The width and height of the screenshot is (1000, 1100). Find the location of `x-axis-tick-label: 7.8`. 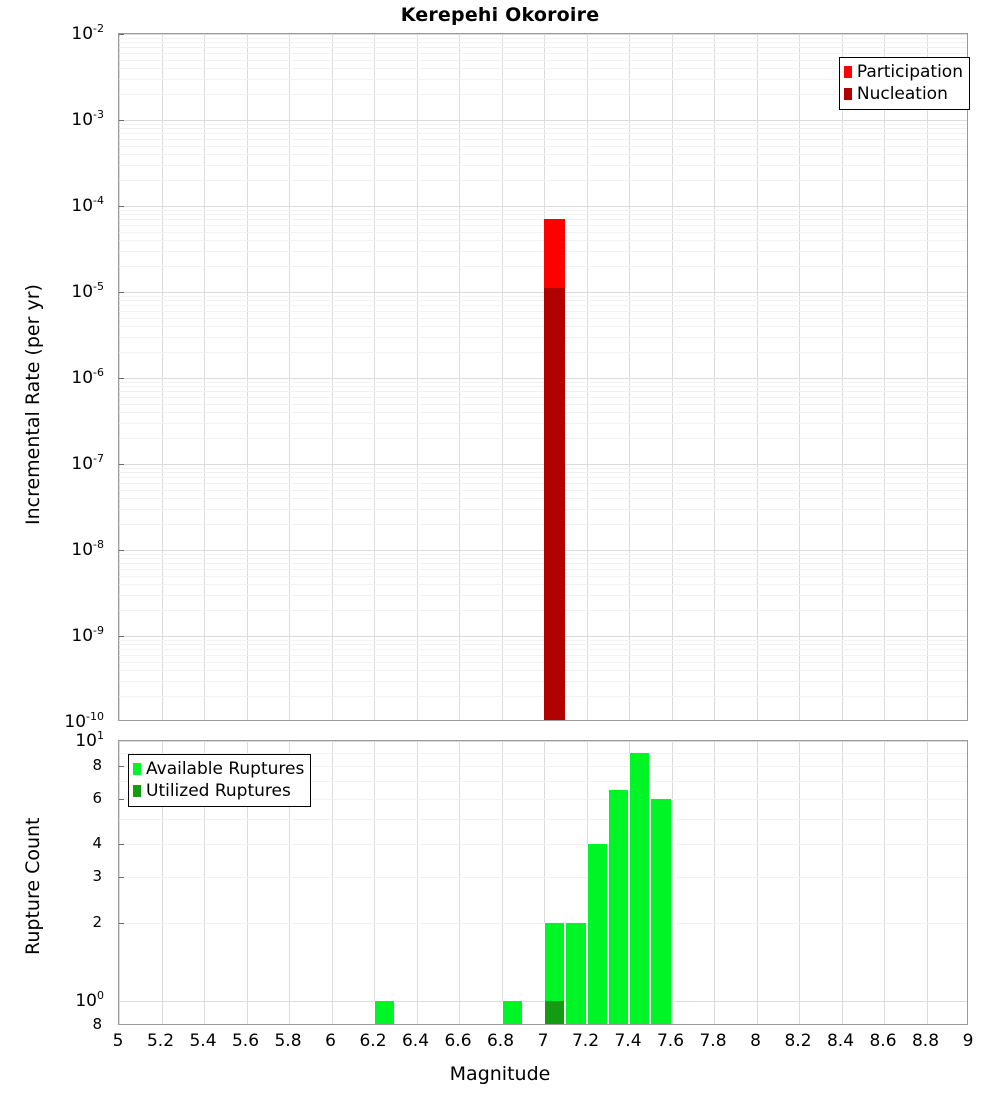

x-axis-tick-label: 7.8 is located at coordinates (713, 1041).